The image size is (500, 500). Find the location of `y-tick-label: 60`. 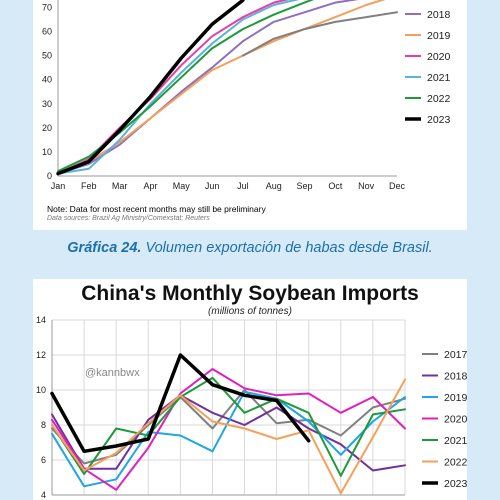

y-tick-label: 60 is located at coordinates (47, 32).